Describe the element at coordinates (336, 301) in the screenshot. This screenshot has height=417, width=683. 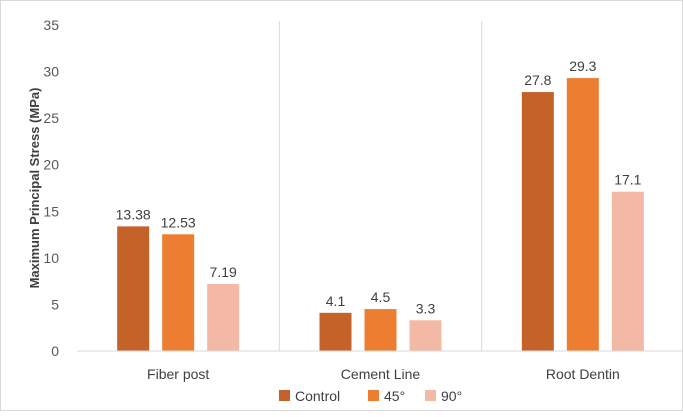
I see `data-label: 4.1` at that location.